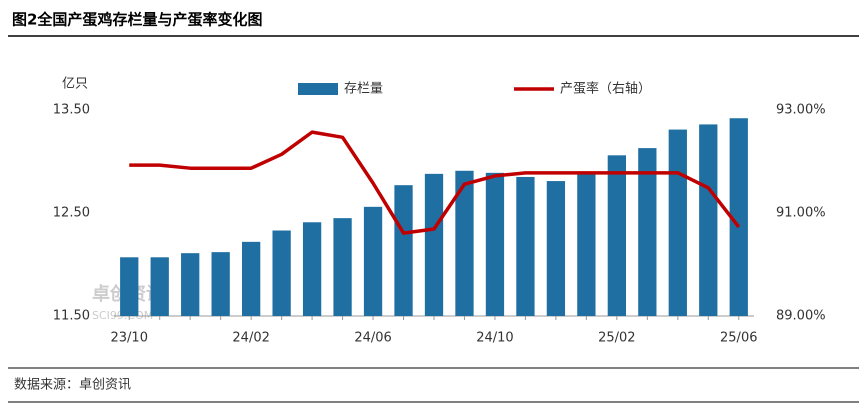 The image size is (867, 409). Describe the element at coordinates (801, 213) in the screenshot. I see `y2-tick-label: 91.00%` at that location.